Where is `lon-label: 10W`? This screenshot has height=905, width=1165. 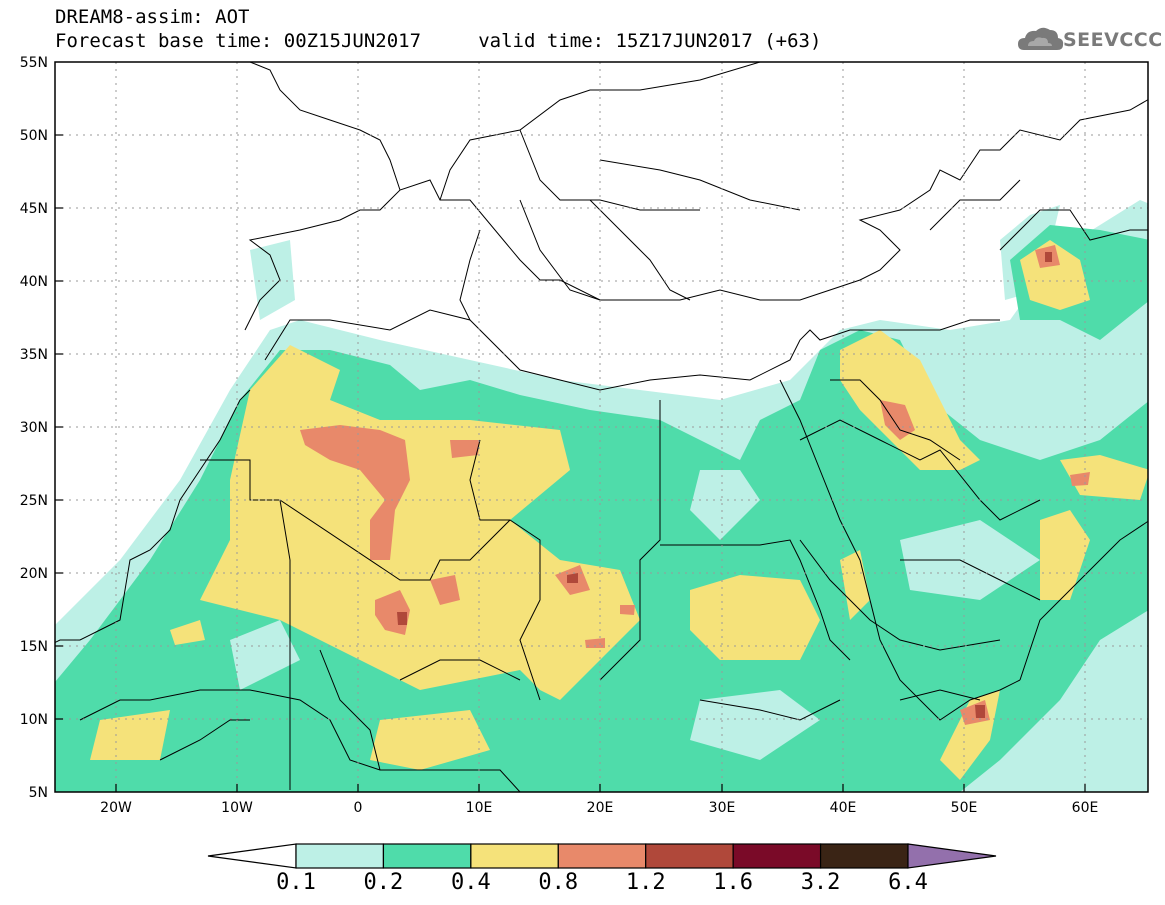 lon-label: 10W is located at coordinates (237, 808).